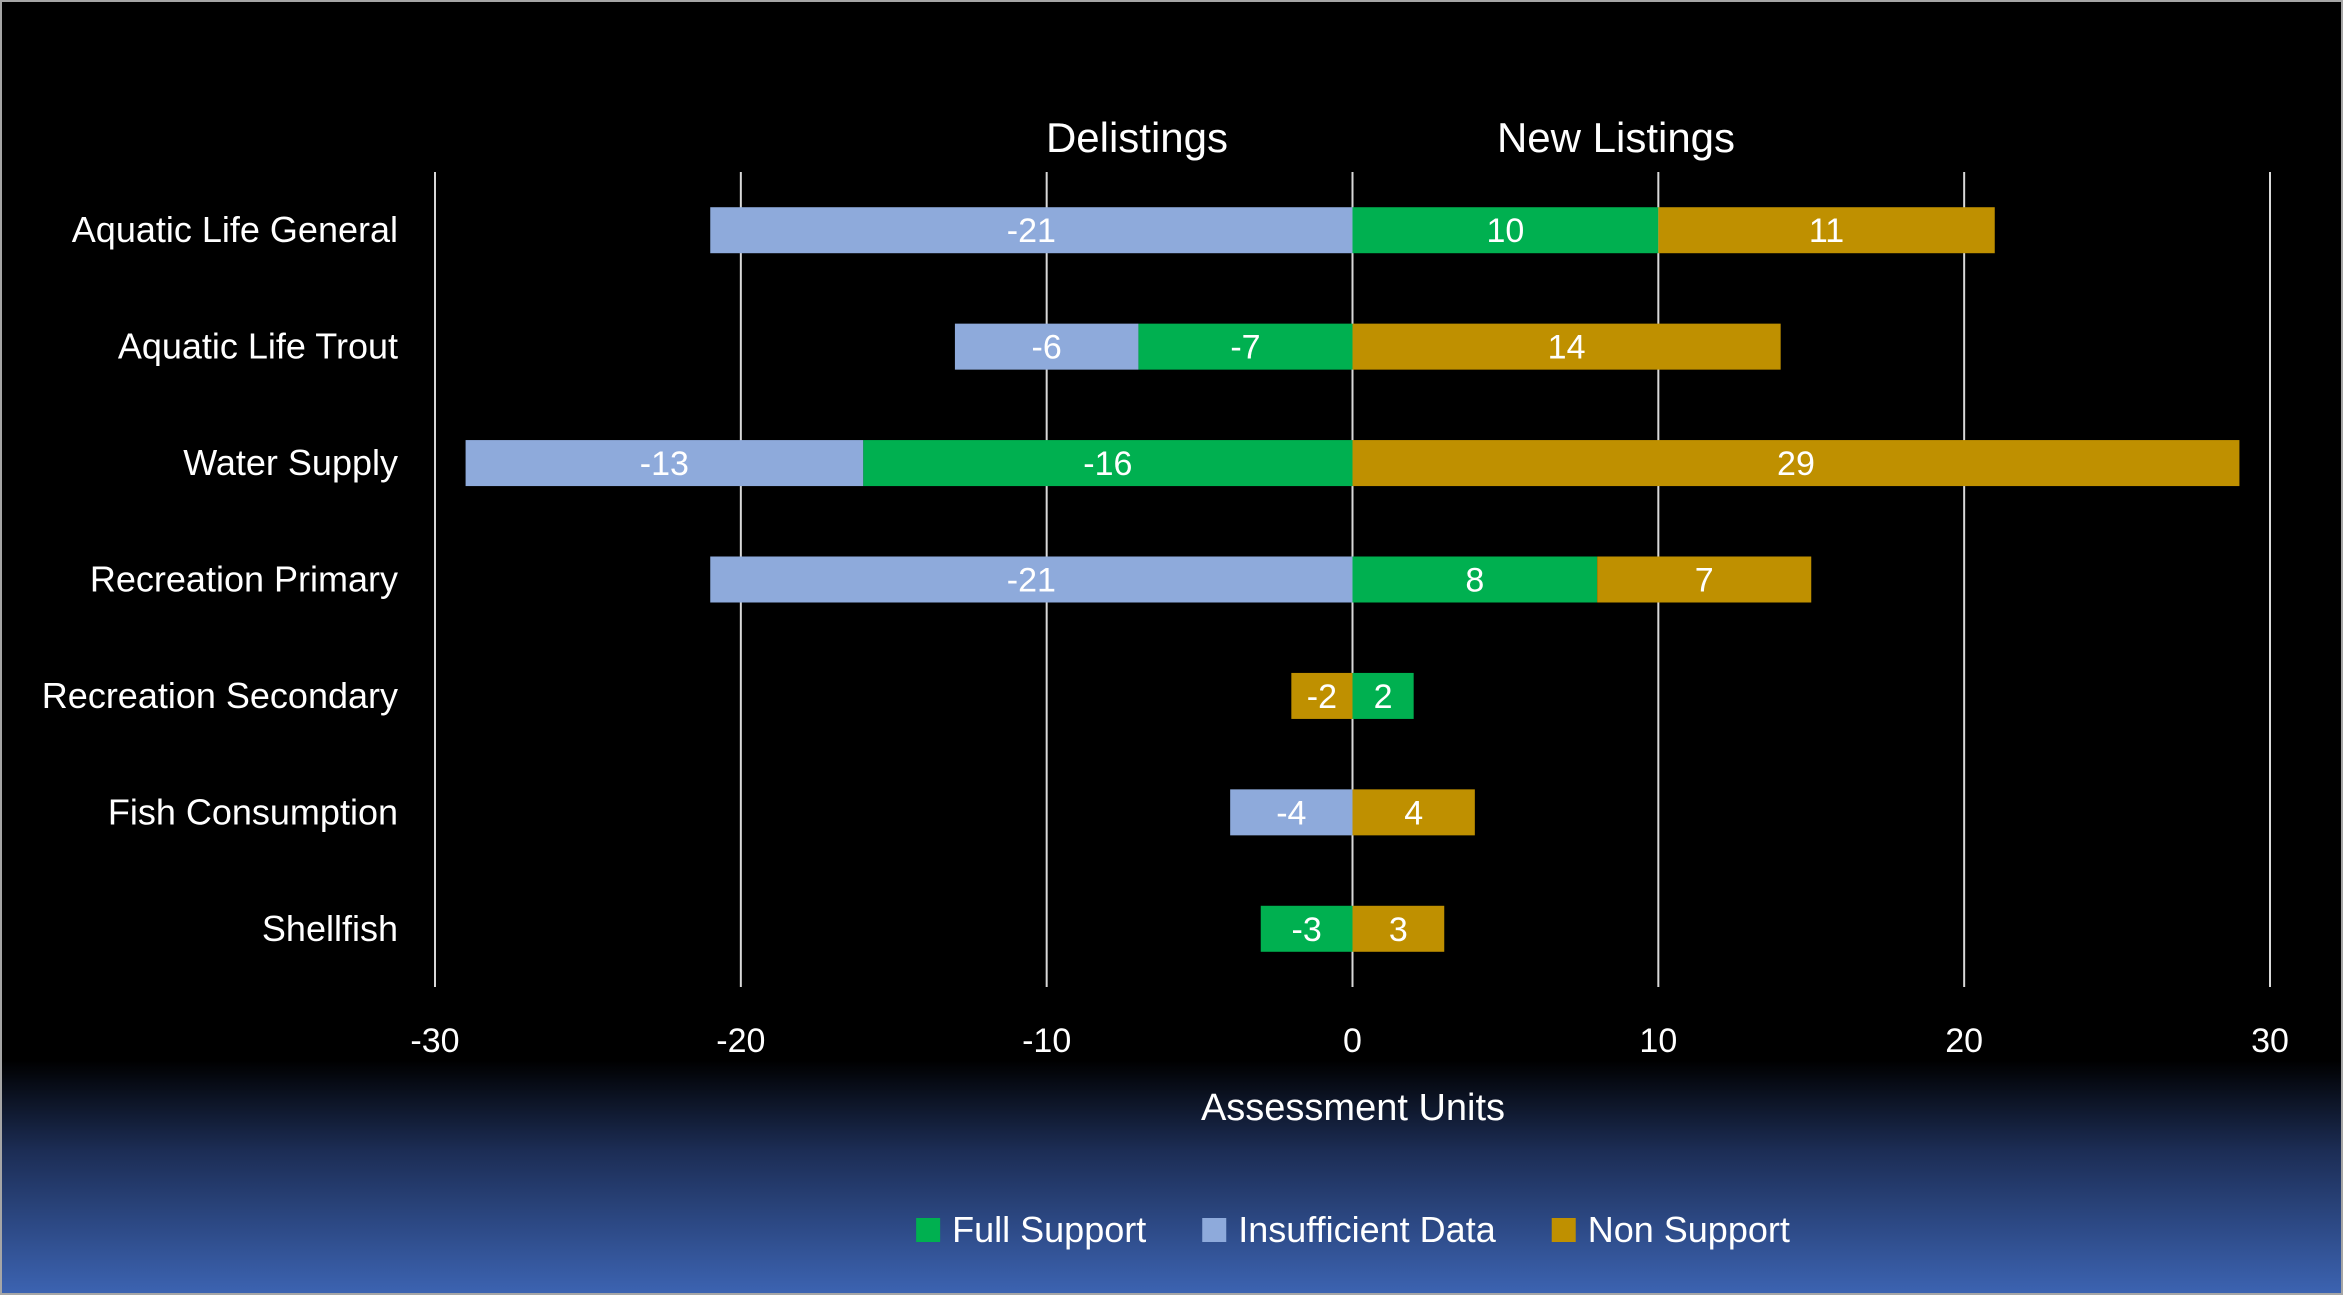 The width and height of the screenshot is (2343, 1295). What do you see at coordinates (1352, 1041) in the screenshot?
I see `x-tick-label: 0` at bounding box center [1352, 1041].